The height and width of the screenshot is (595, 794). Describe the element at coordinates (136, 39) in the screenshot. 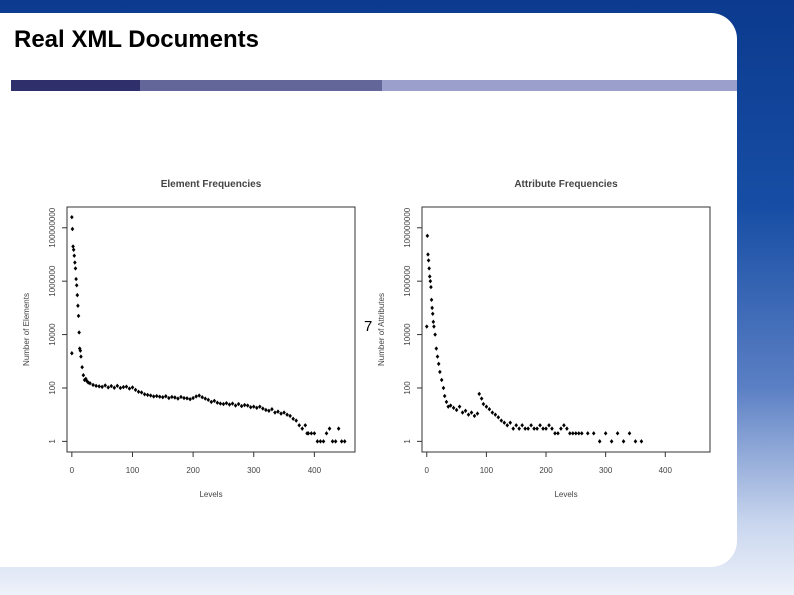

I see `slide-title: Real XML Documents` at that location.